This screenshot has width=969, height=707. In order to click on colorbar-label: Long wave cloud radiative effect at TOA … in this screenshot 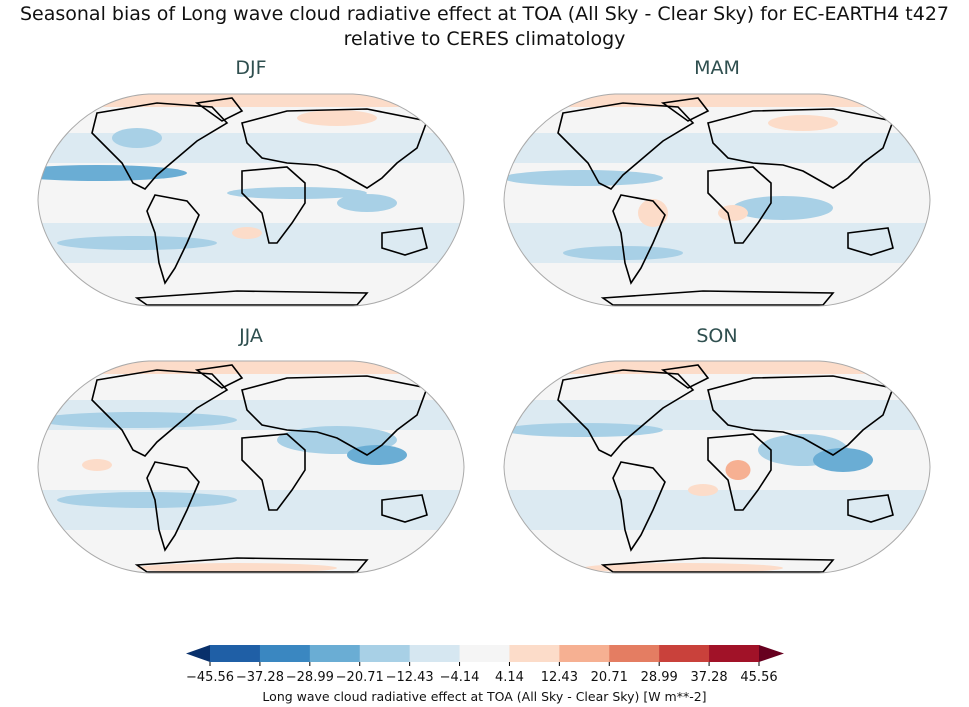, I will do `click(484, 696)`.